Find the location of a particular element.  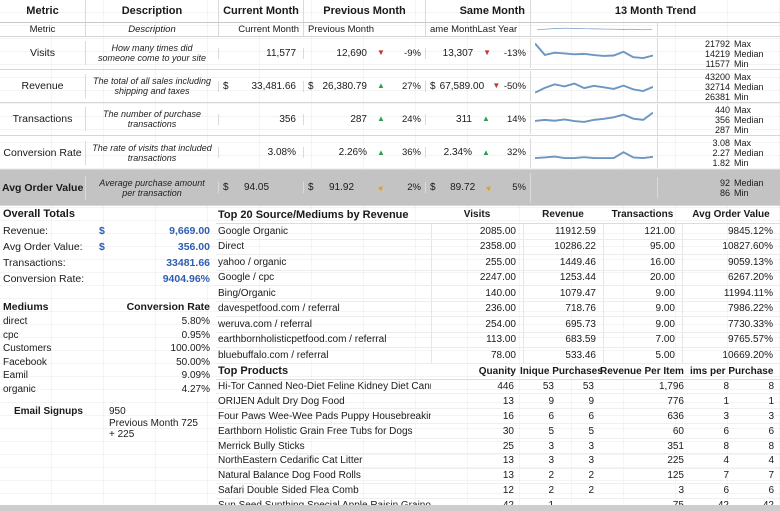

metric-name-cell: Avg Order Value is located at coordinates (43, 187).